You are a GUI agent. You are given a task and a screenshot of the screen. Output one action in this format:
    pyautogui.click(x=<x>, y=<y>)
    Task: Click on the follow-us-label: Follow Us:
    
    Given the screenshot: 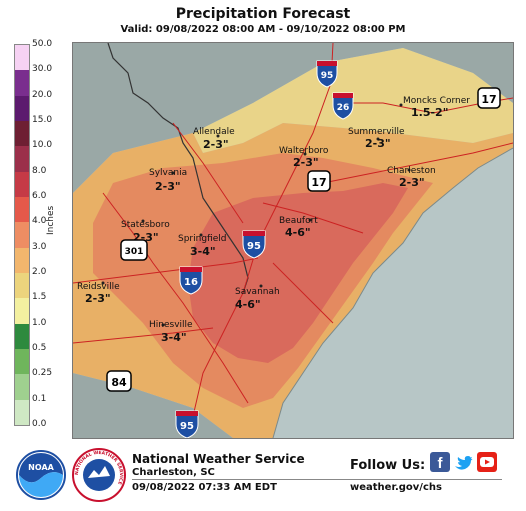 What is the action you would take?
    pyautogui.click(x=388, y=465)
    